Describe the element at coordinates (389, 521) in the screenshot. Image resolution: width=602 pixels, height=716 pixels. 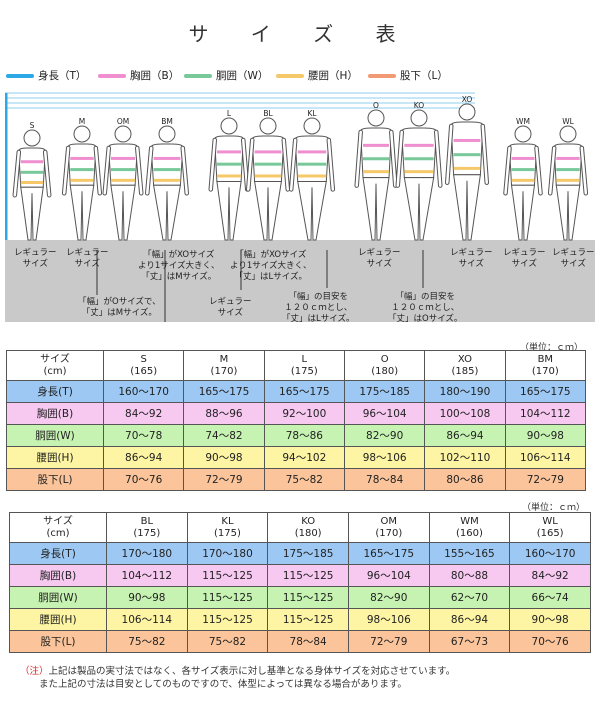
I see `column-size: OM` at that location.